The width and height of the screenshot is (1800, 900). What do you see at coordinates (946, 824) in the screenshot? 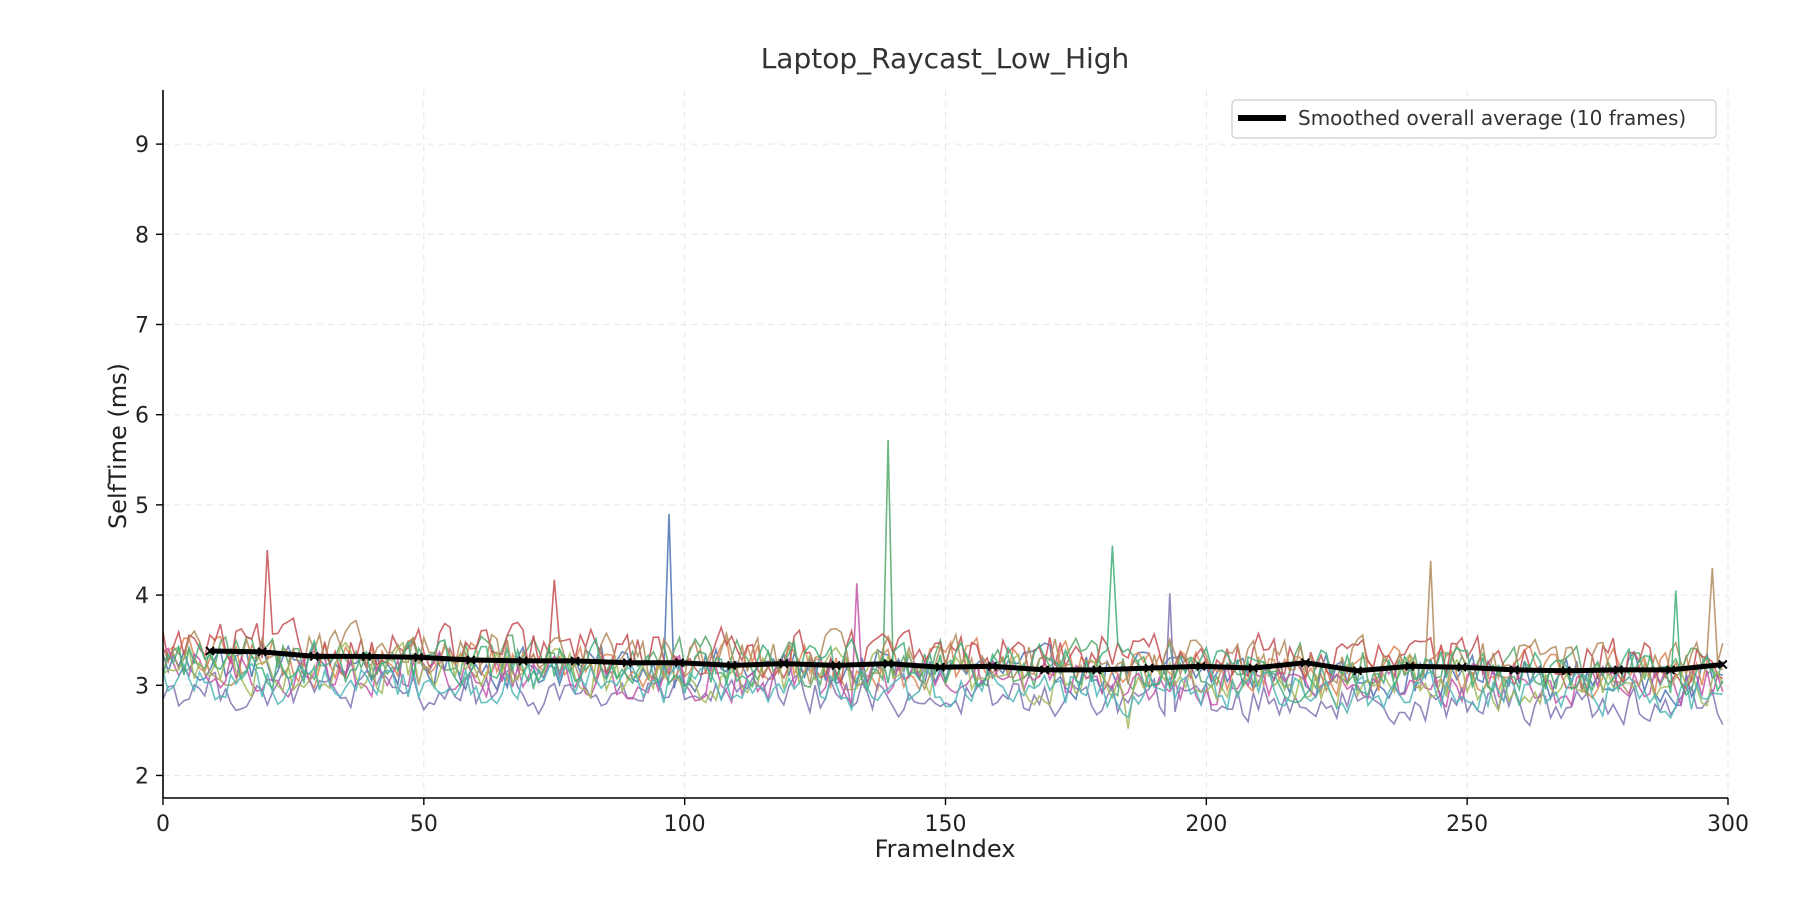
I see `x-tick-label: 150` at bounding box center [946, 824].